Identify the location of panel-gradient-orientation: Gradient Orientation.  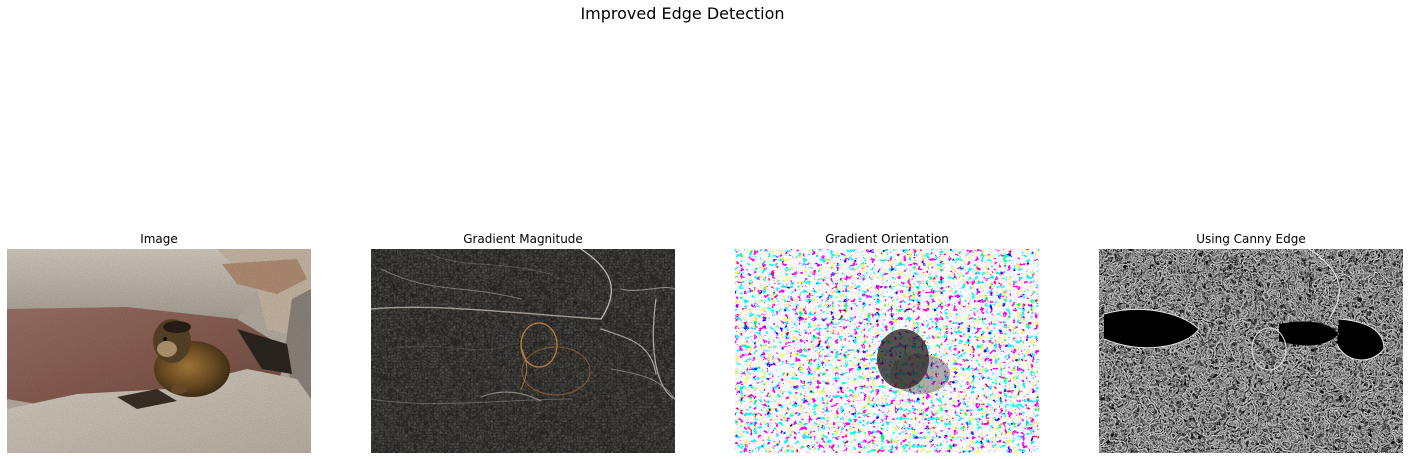
(887, 345).